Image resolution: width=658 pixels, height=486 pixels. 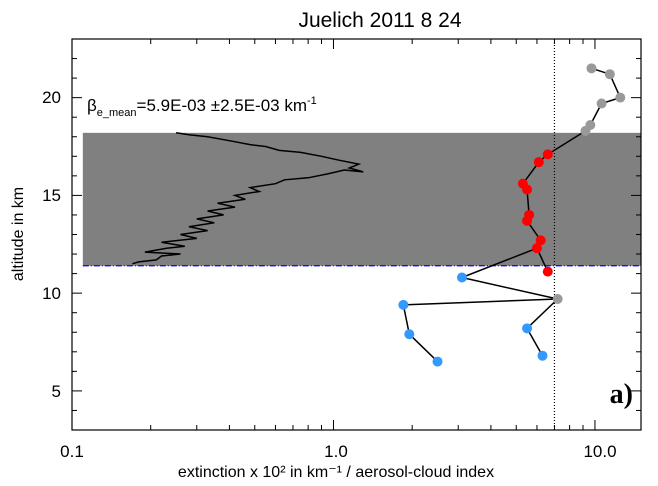 I want to click on beta-symbol: β, so click(x=92, y=105).